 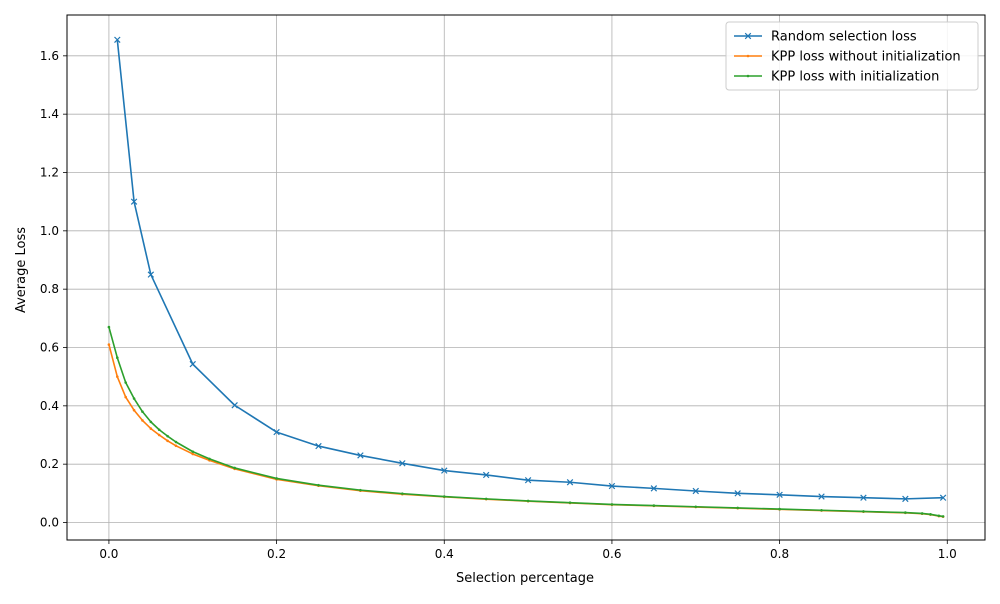 I want to click on legend-item: KPP loss with initialization, so click(x=836, y=77).